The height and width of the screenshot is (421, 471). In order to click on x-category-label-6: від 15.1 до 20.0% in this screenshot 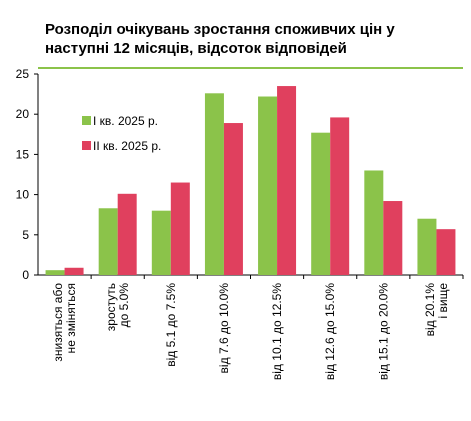, I will do `click(383, 331)`.